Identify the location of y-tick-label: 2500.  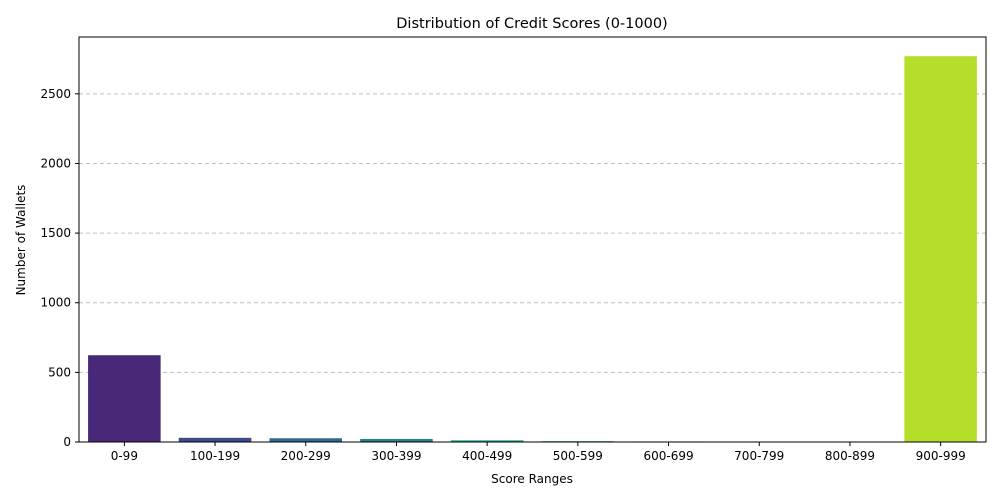
(55, 94).